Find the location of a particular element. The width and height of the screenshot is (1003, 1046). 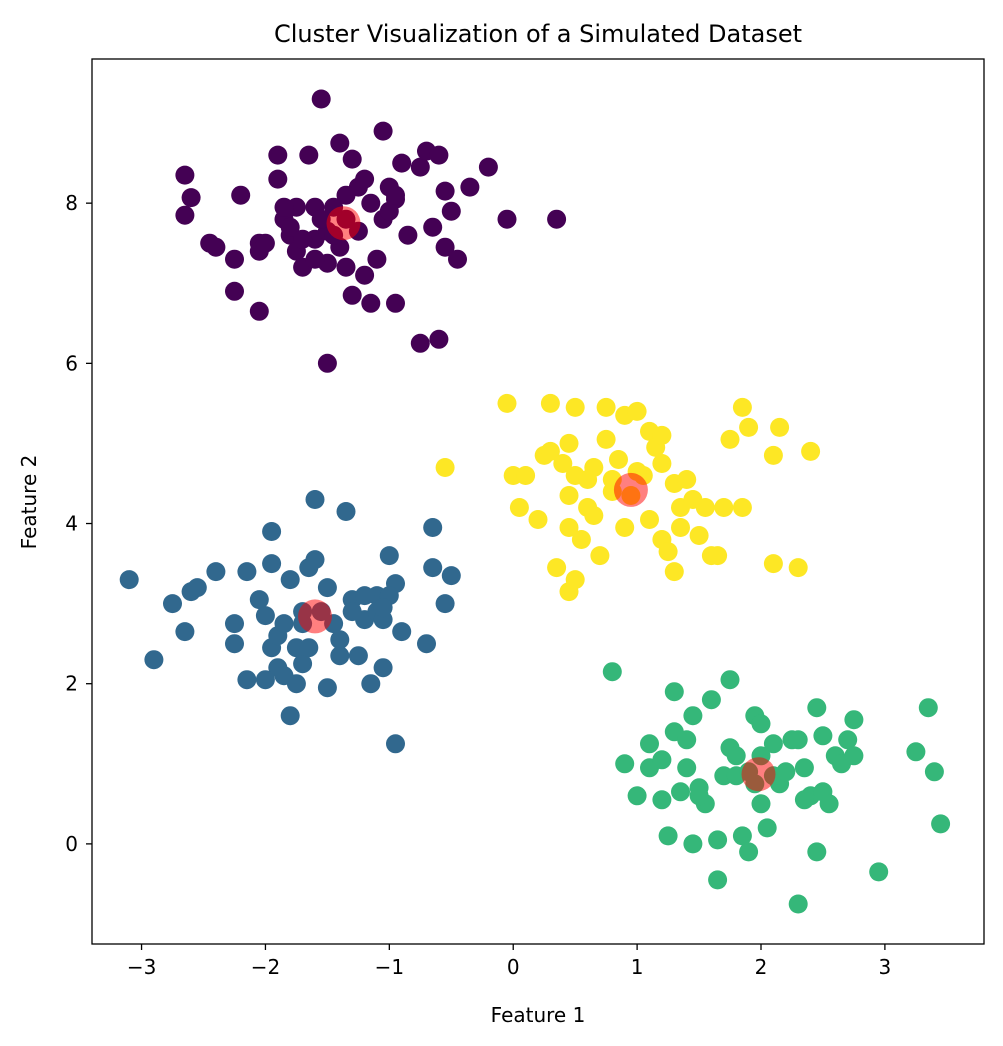

y-tick-label: 8 is located at coordinates (71, 203).